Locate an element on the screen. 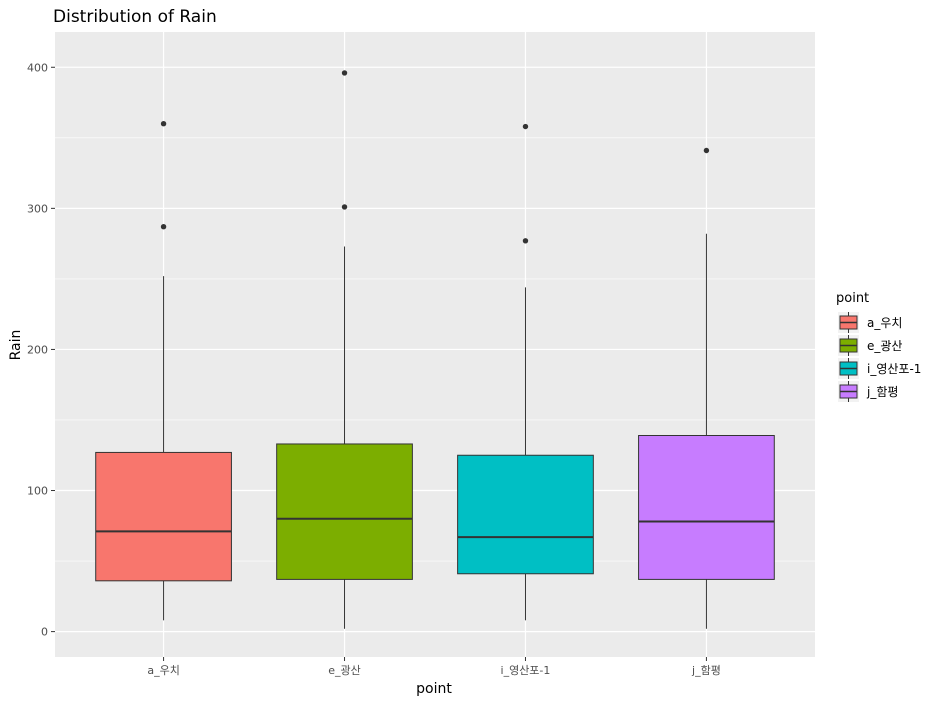 This screenshot has width=944, height=703. legend-item: j_함평 is located at coordinates (868, 391).